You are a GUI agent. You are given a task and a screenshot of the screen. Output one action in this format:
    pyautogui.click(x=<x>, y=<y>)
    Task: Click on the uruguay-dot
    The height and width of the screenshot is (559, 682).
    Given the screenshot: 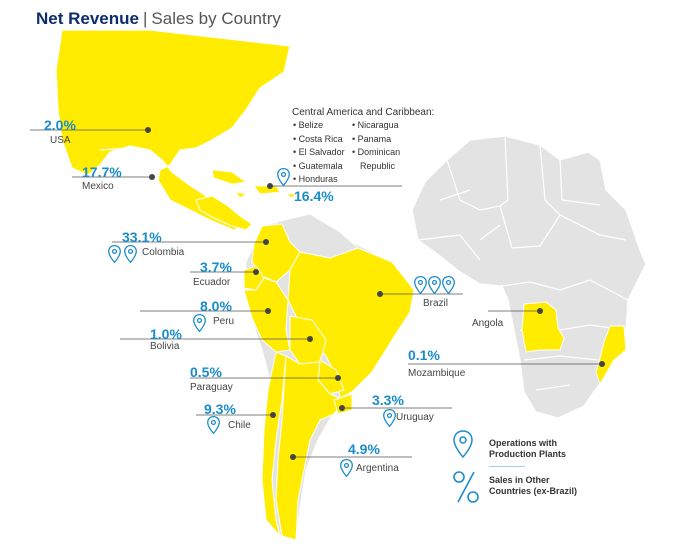 What is the action you would take?
    pyautogui.click(x=342, y=408)
    